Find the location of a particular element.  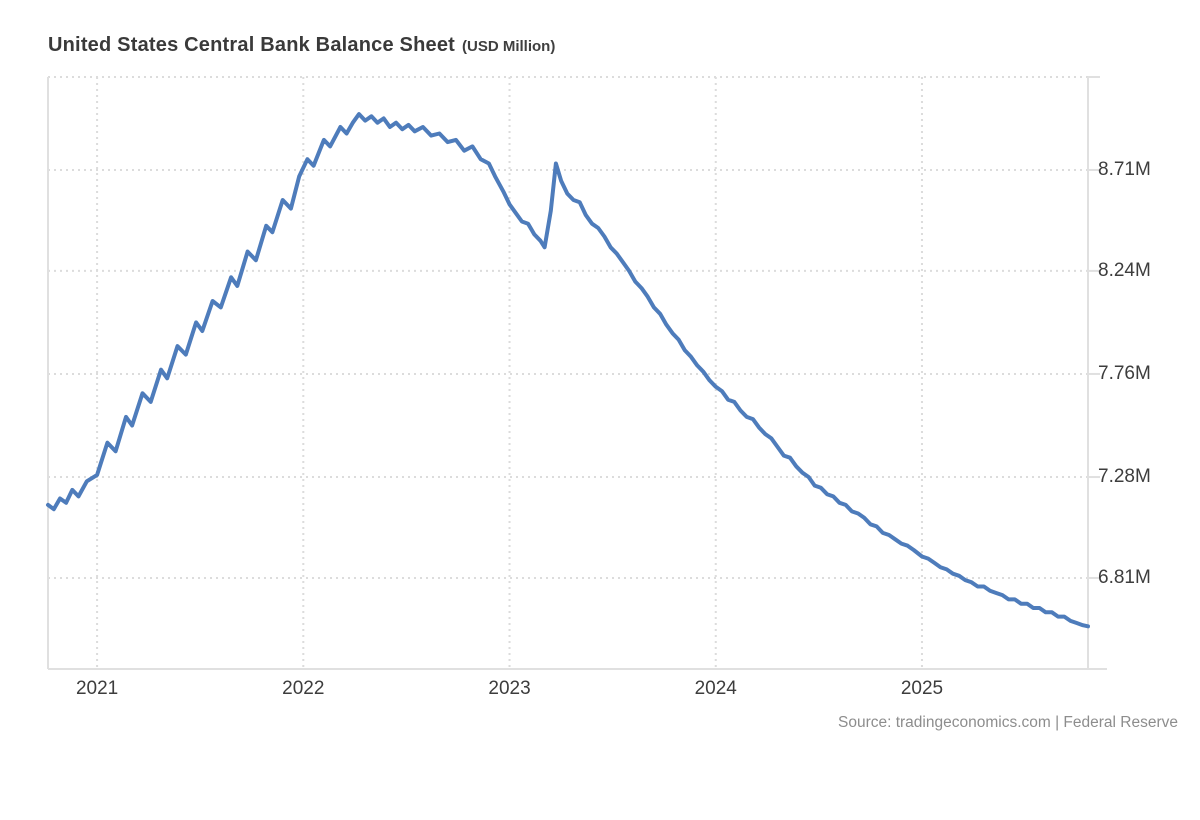

y-axis-tick-label: 7.76M is located at coordinates (1124, 373).